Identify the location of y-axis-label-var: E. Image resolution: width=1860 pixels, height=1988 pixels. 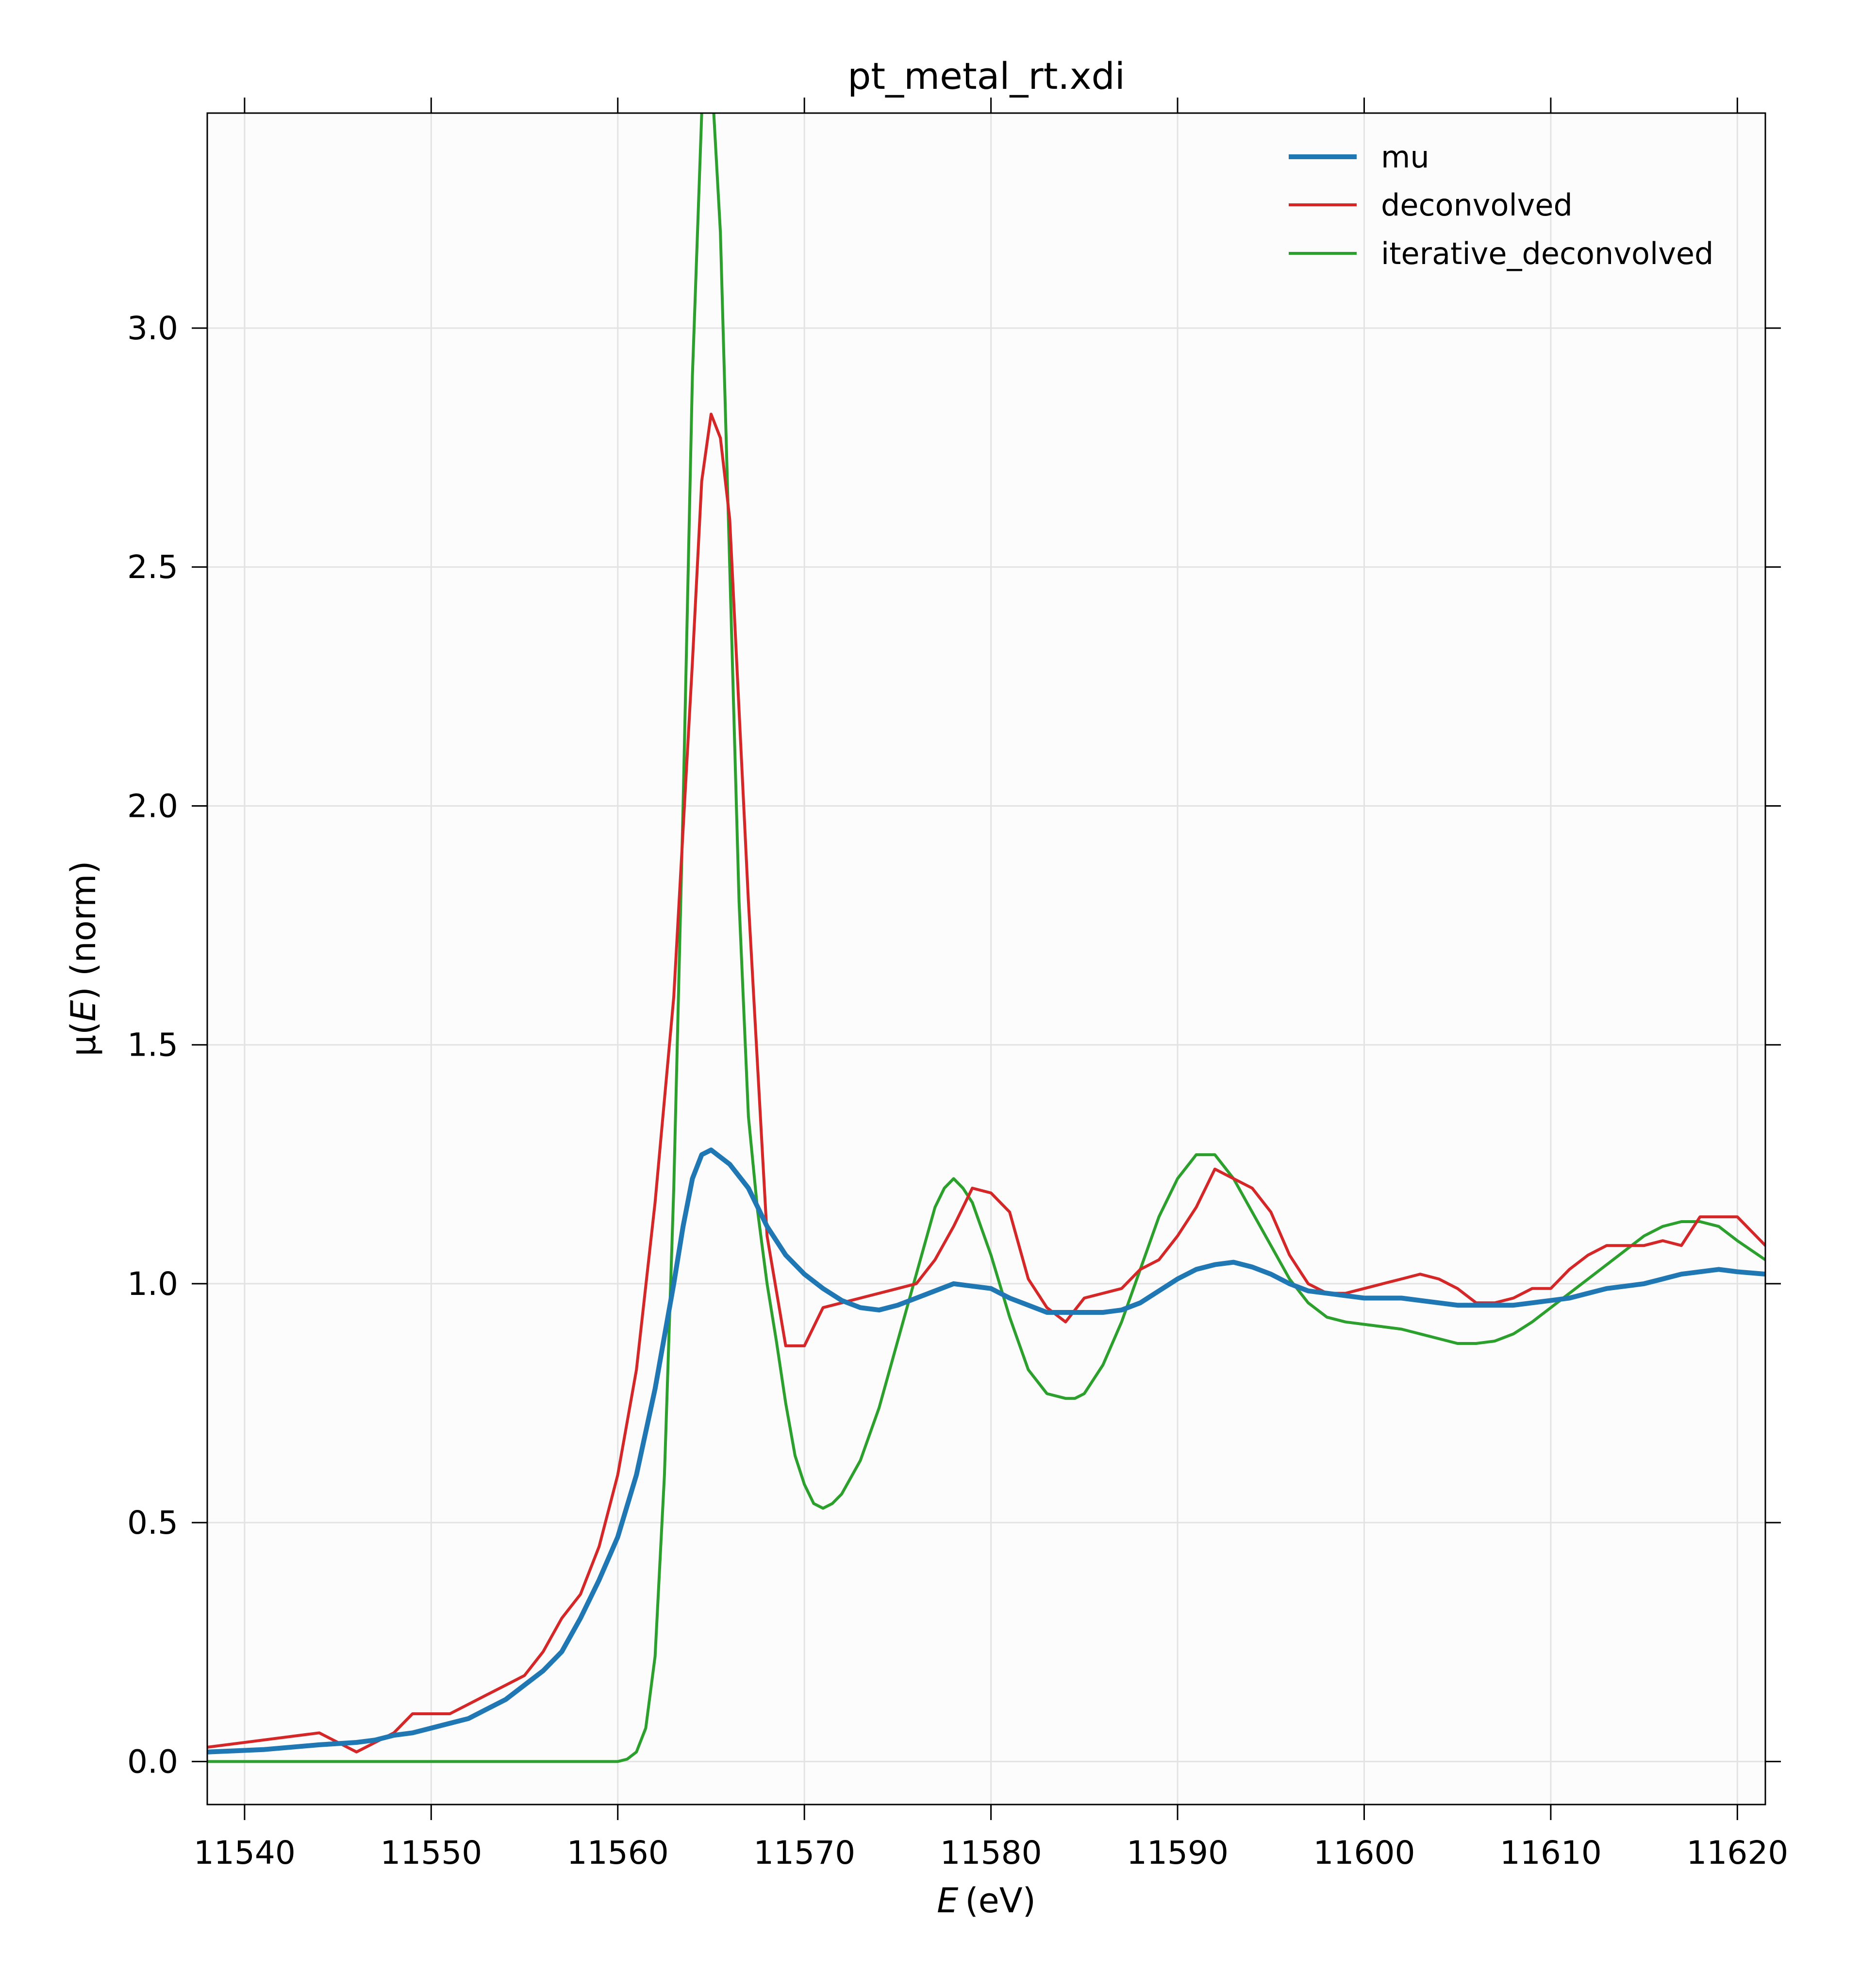
(83, 1011).